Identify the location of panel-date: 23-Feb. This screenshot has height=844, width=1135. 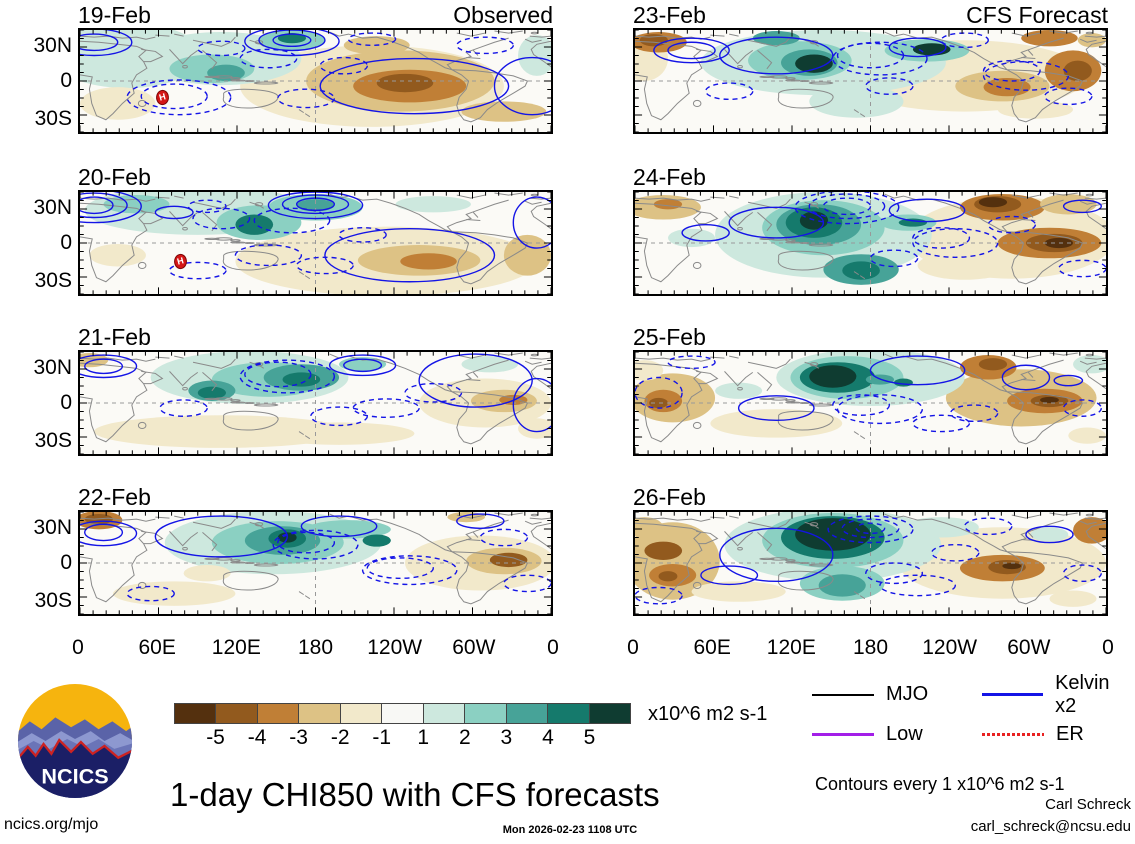
(669, 15).